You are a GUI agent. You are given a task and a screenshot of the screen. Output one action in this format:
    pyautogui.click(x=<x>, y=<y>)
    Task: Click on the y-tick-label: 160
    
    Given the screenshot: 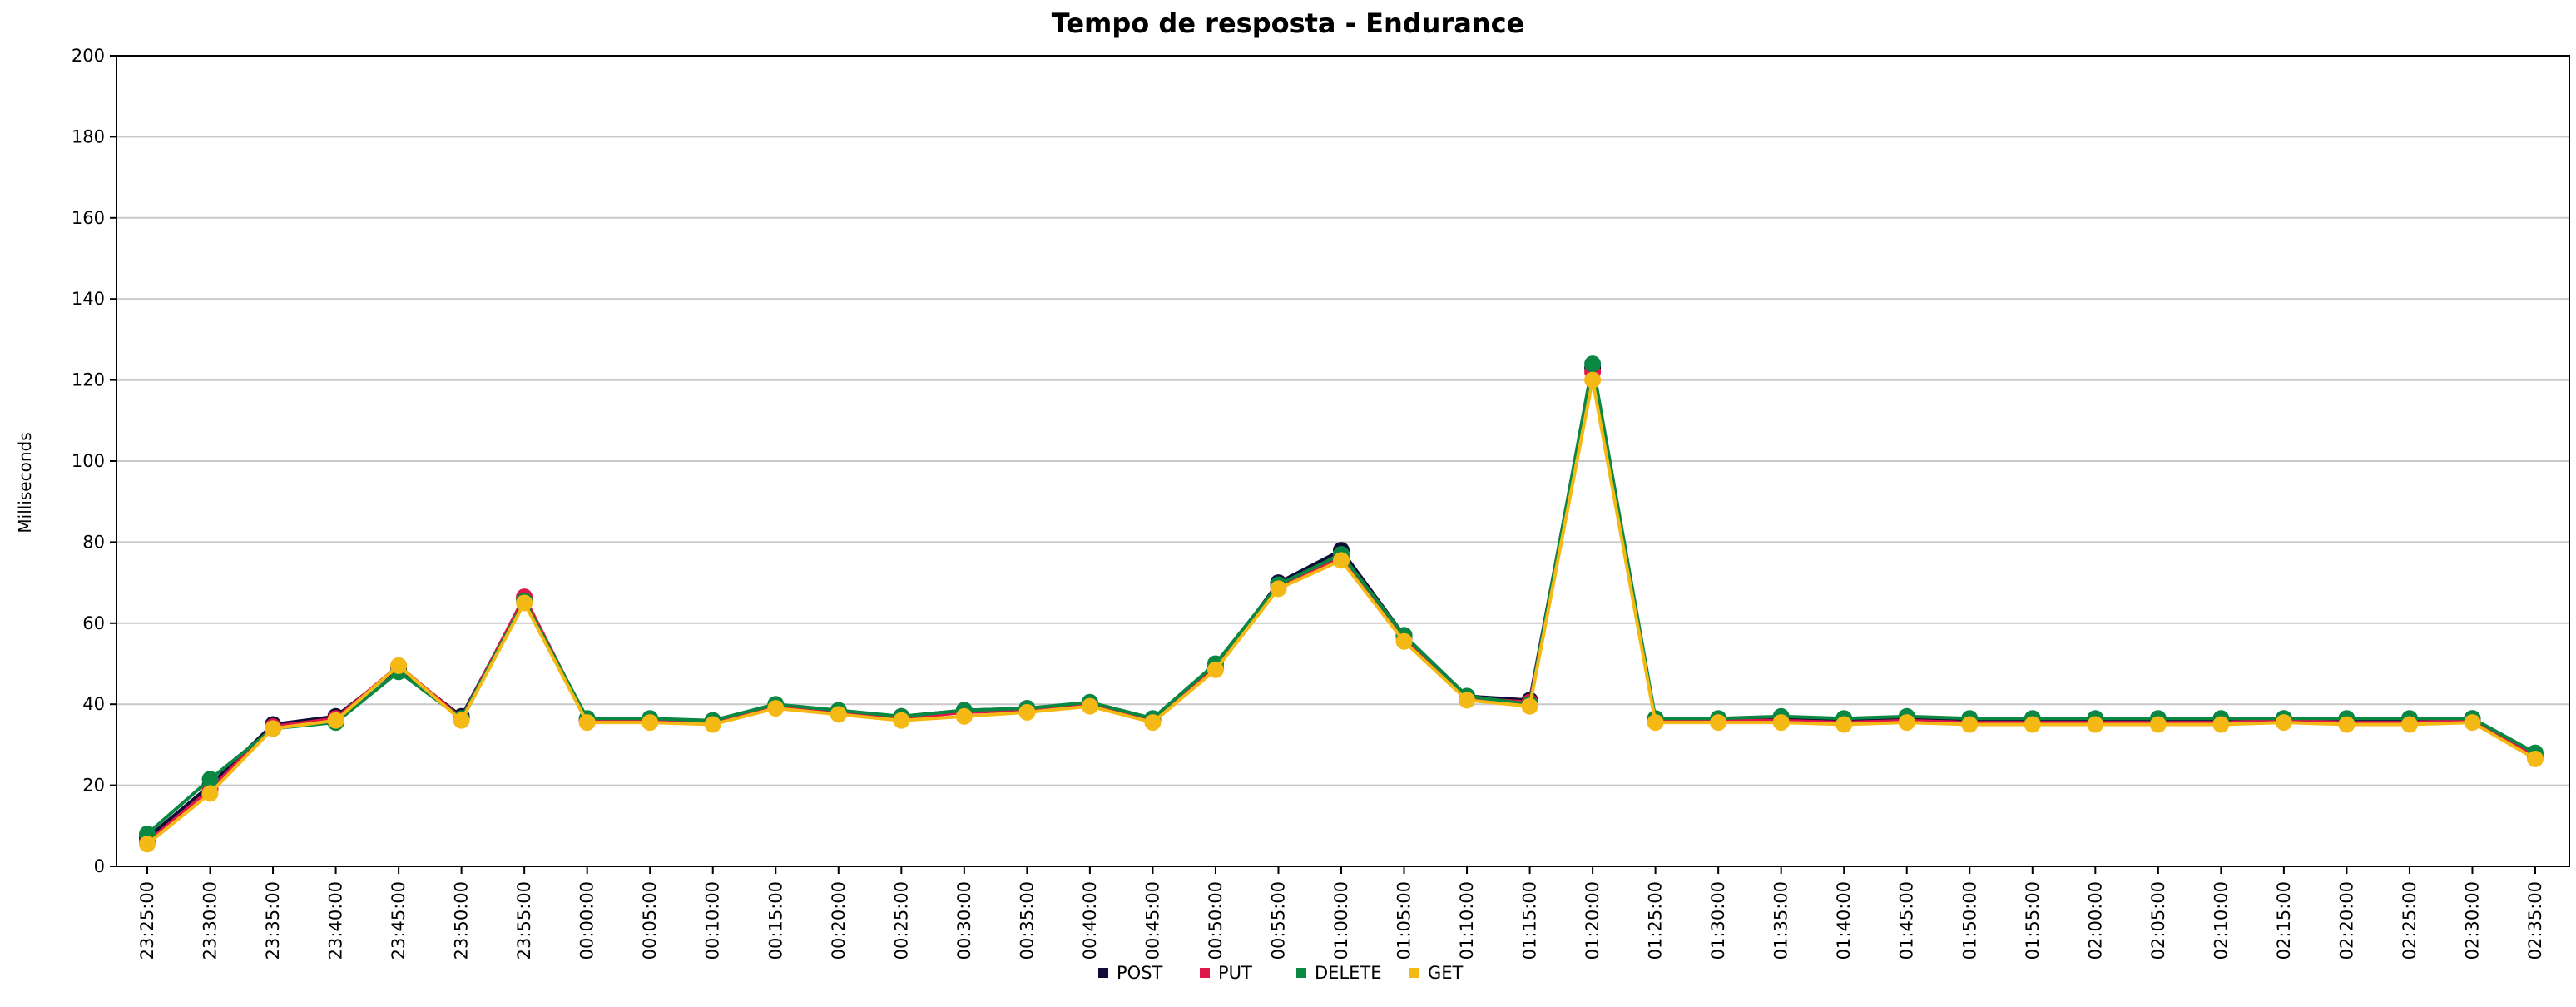 What is the action you would take?
    pyautogui.click(x=89, y=218)
    